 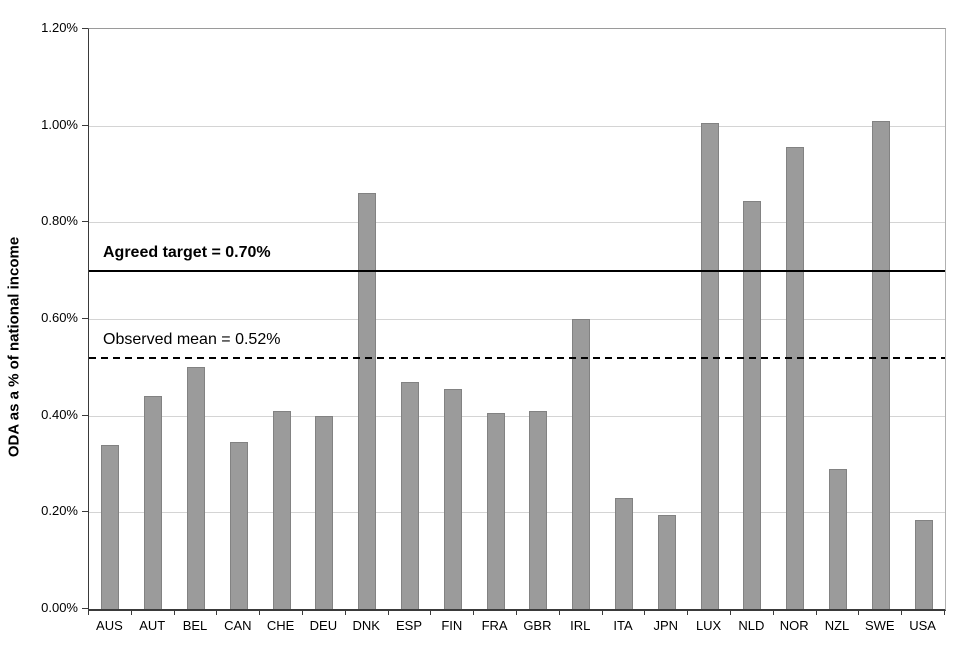 What do you see at coordinates (59, 221) in the screenshot?
I see `y-tick-label-0.80%: 0.80%` at bounding box center [59, 221].